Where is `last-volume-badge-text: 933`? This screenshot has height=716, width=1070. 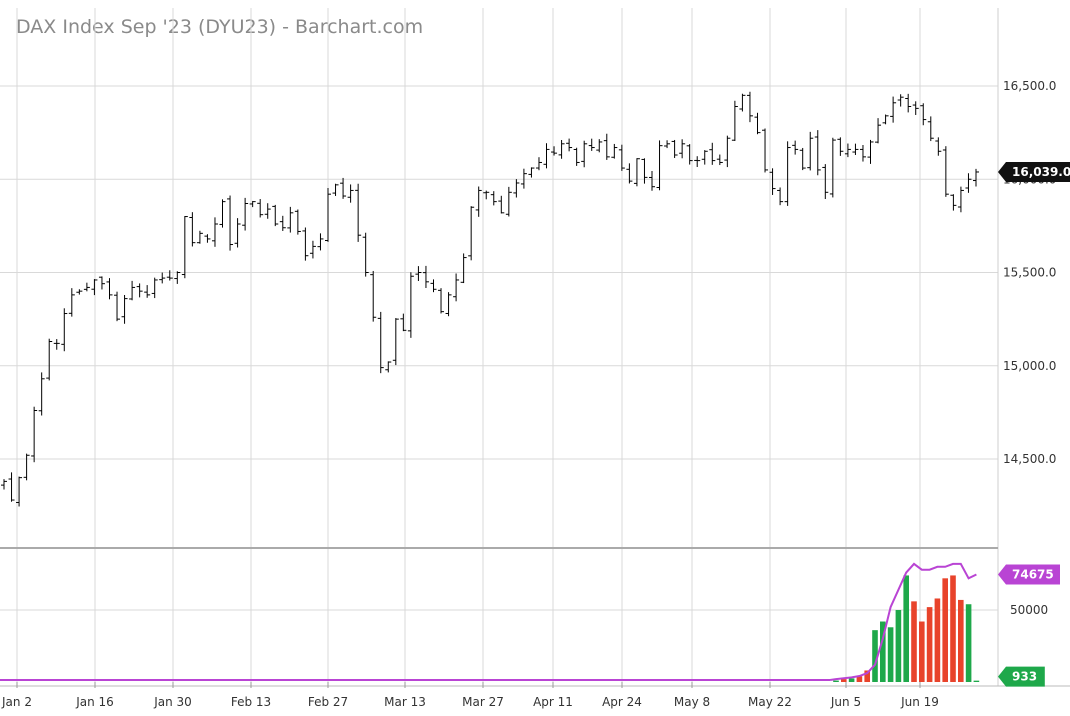
last-volume-badge-text: 933 is located at coordinates (1024, 677).